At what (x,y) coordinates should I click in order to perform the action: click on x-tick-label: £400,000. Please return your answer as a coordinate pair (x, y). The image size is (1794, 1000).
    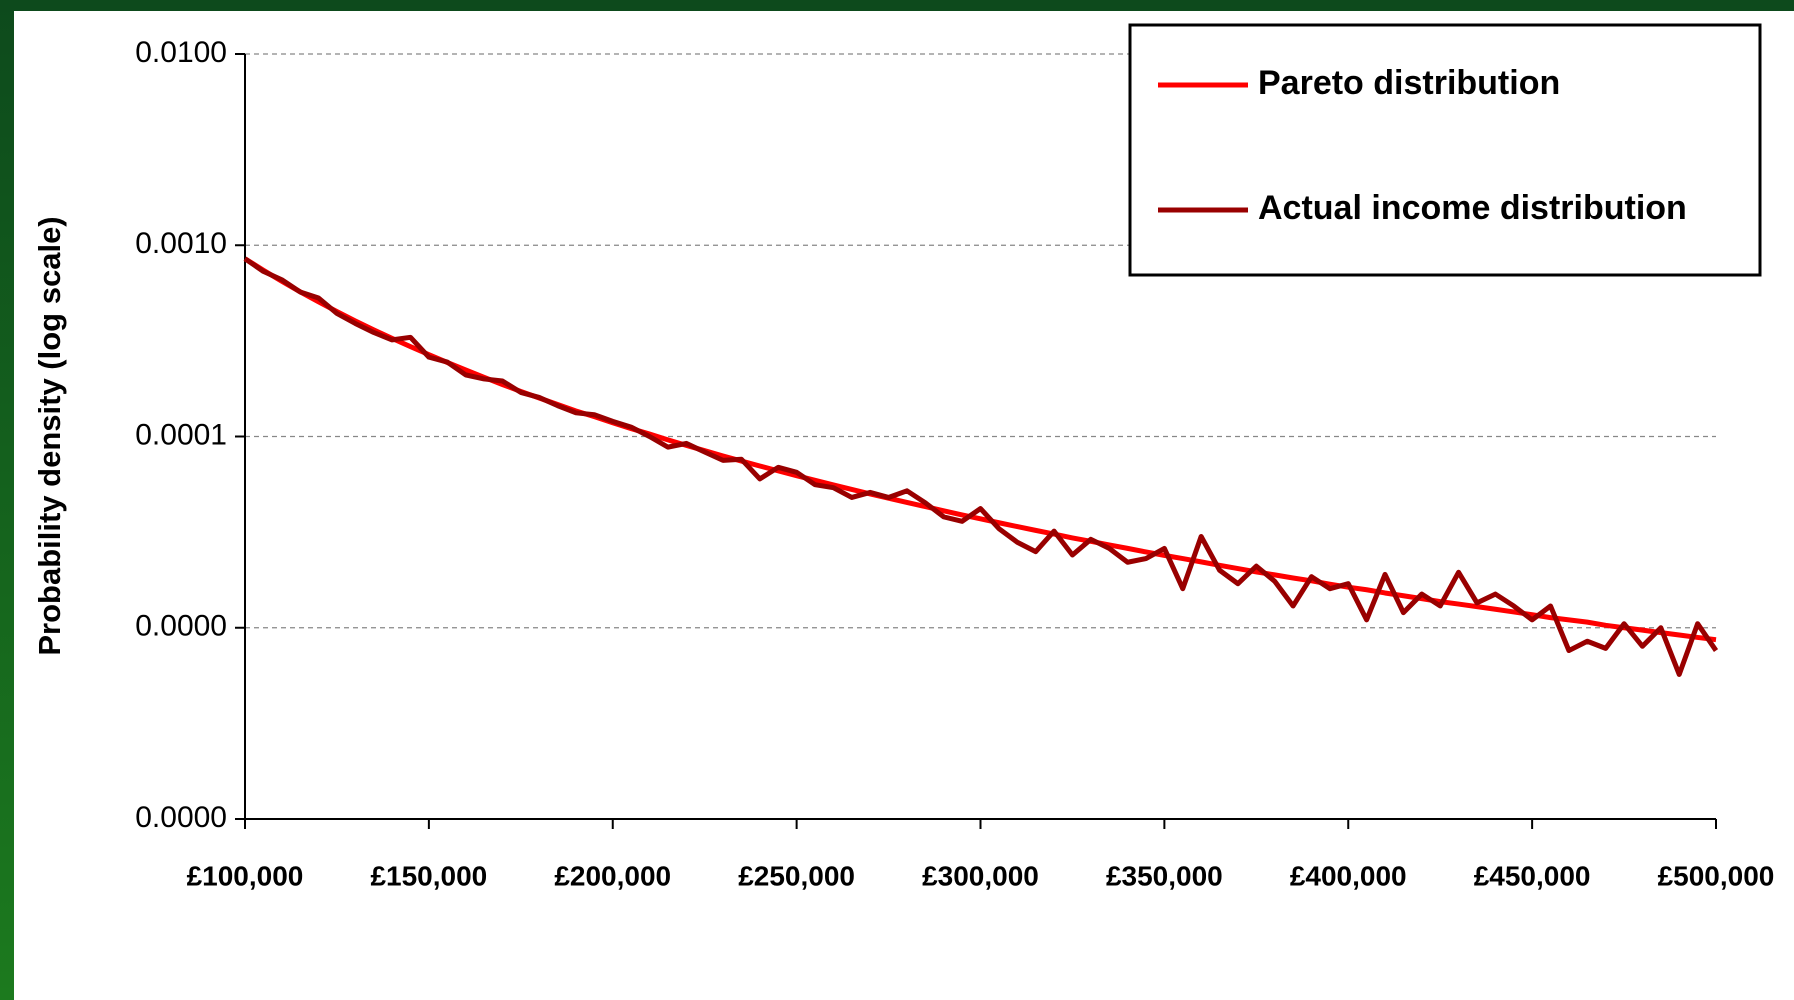
    Looking at the image, I should click on (1348, 875).